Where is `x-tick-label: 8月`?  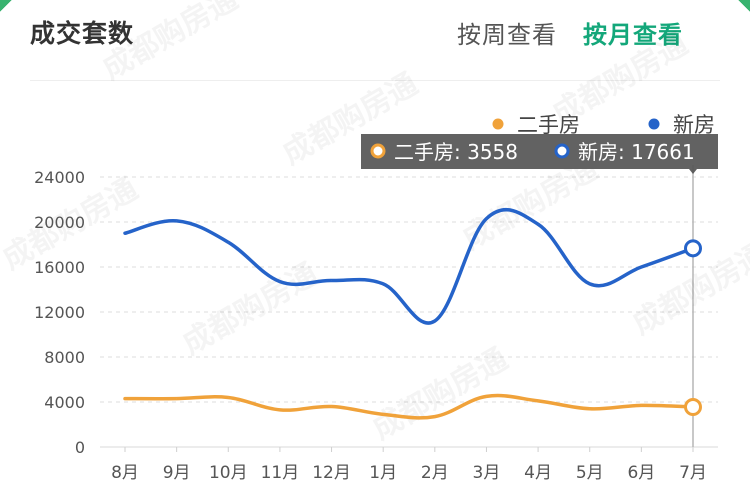 x-tick-label: 8月 is located at coordinates (125, 473).